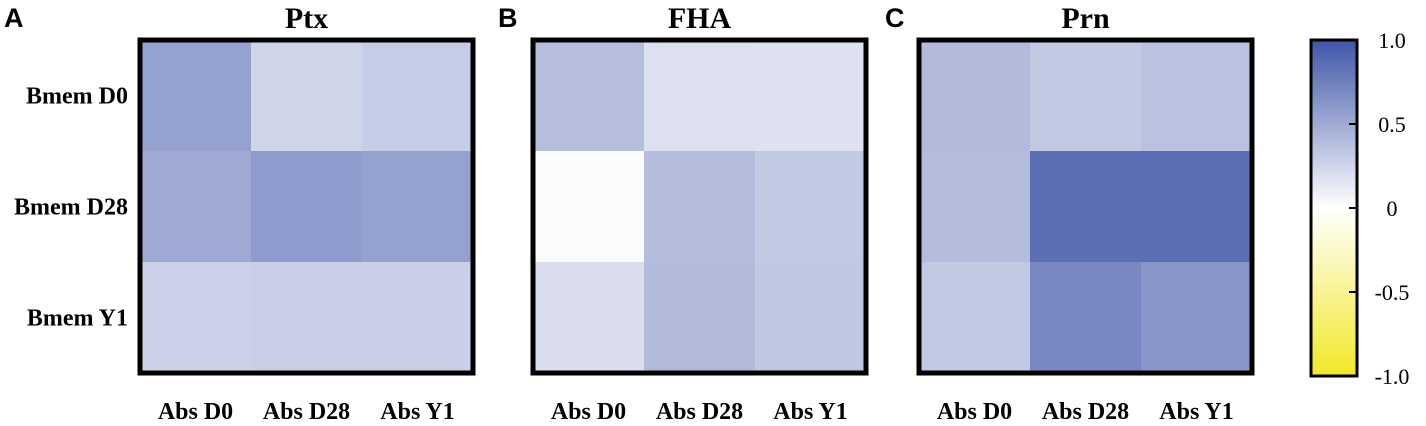 This screenshot has width=1426, height=426. What do you see at coordinates (14, 18) in the screenshot?
I see `panel-letter: A` at bounding box center [14, 18].